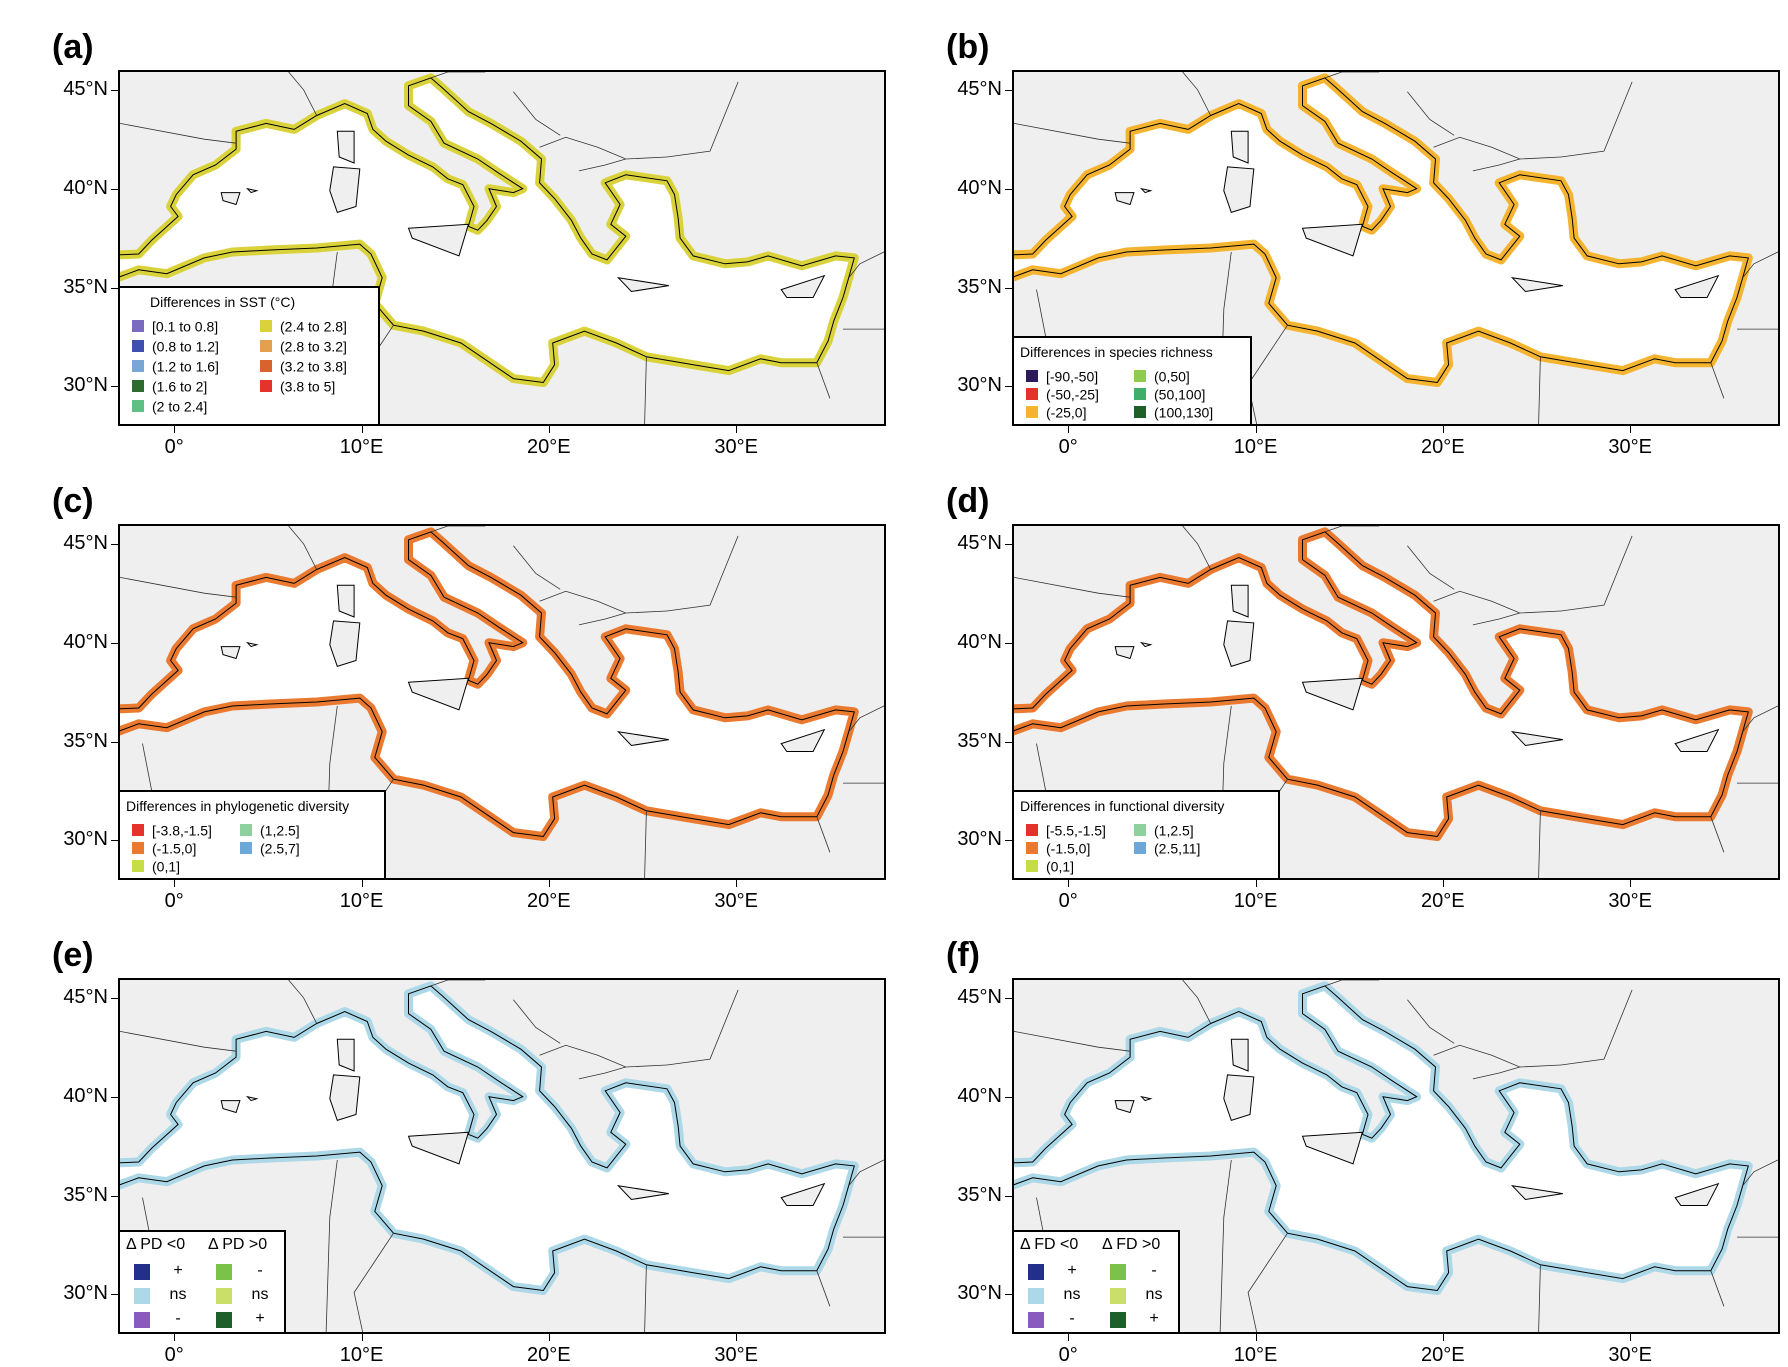  I want to click on legend-label: +, so click(260, 1318).